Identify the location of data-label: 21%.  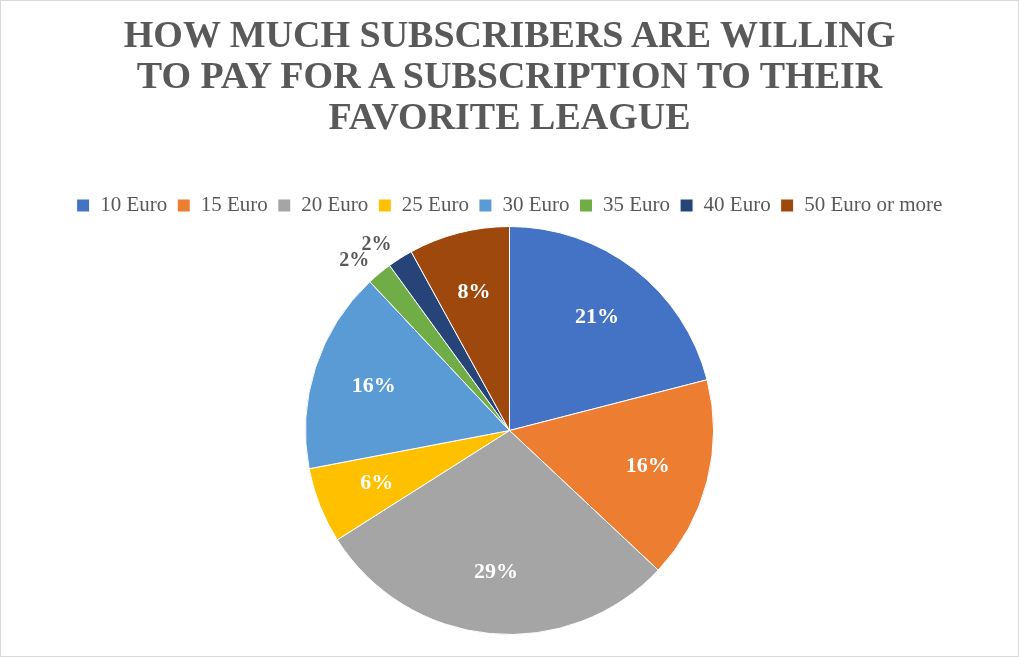
(597, 316).